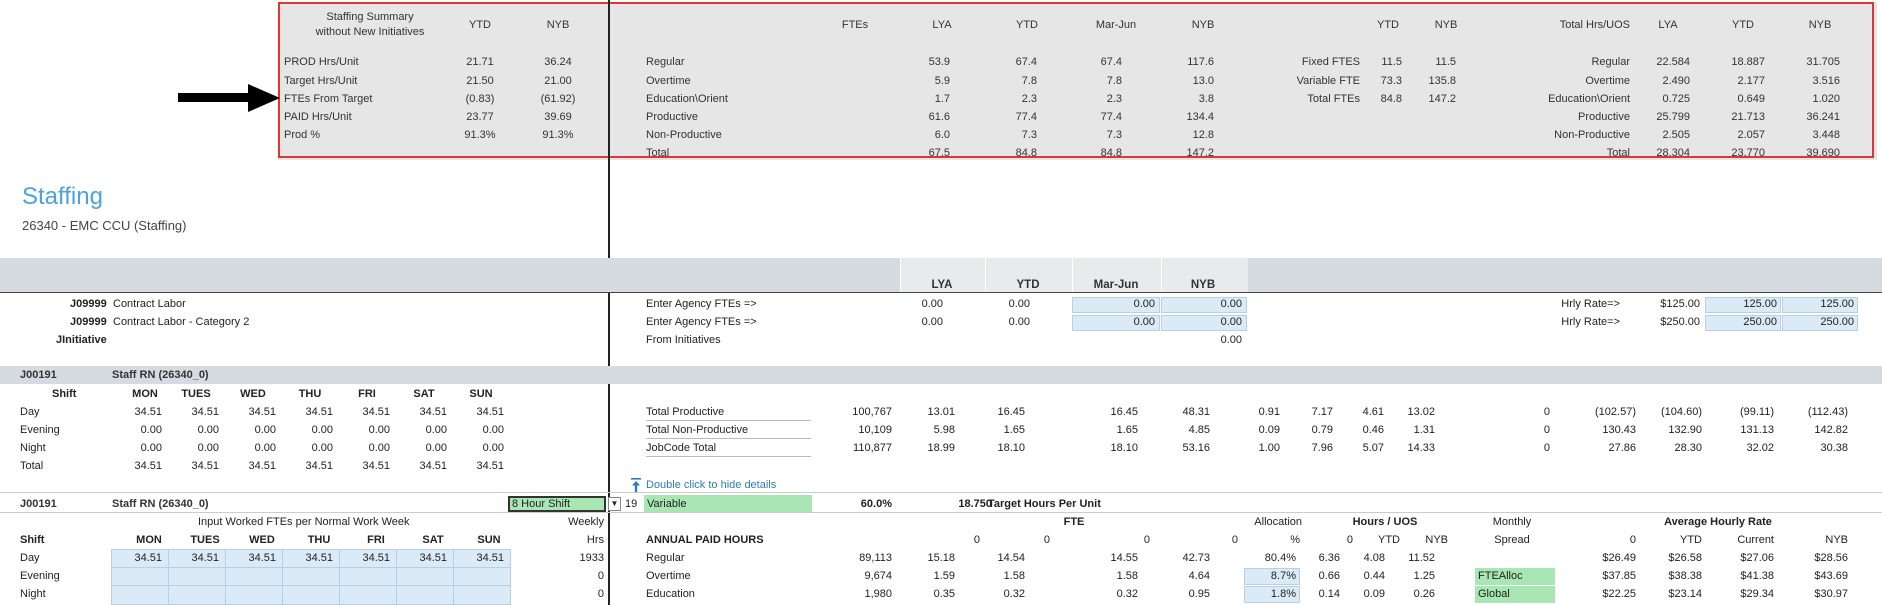 This screenshot has height=605, width=1882. Describe the element at coordinates (1590, 322) in the screenshot. I see `hourly-rate-label: Hrly Rate=>` at that location.